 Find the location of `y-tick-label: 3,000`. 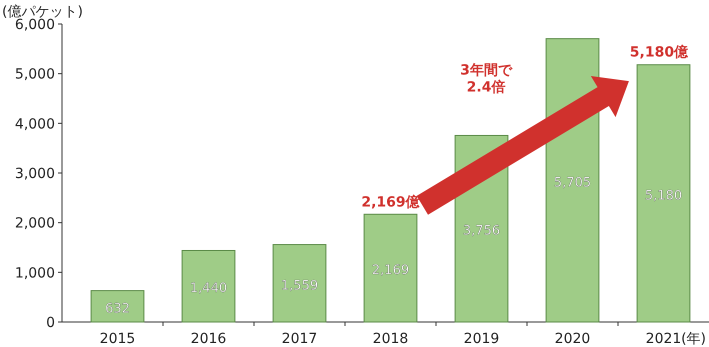

y-tick-label: 3,000 is located at coordinates (34, 174).